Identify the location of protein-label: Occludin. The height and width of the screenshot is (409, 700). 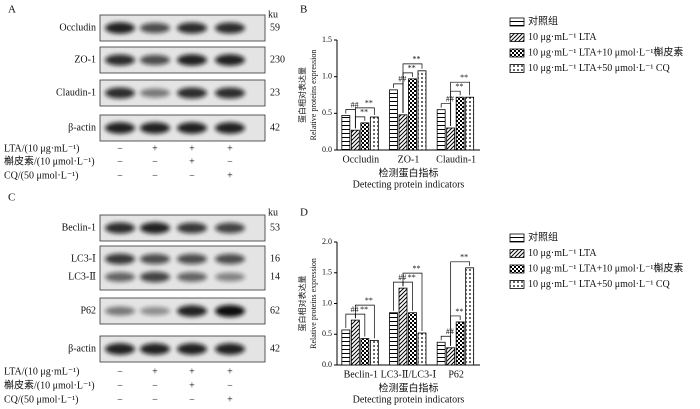
(77, 27).